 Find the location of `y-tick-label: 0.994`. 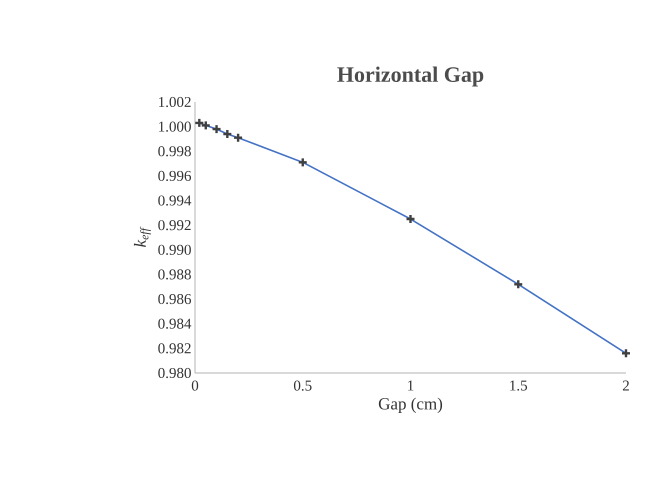

y-tick-label: 0.994 is located at coordinates (175, 200).